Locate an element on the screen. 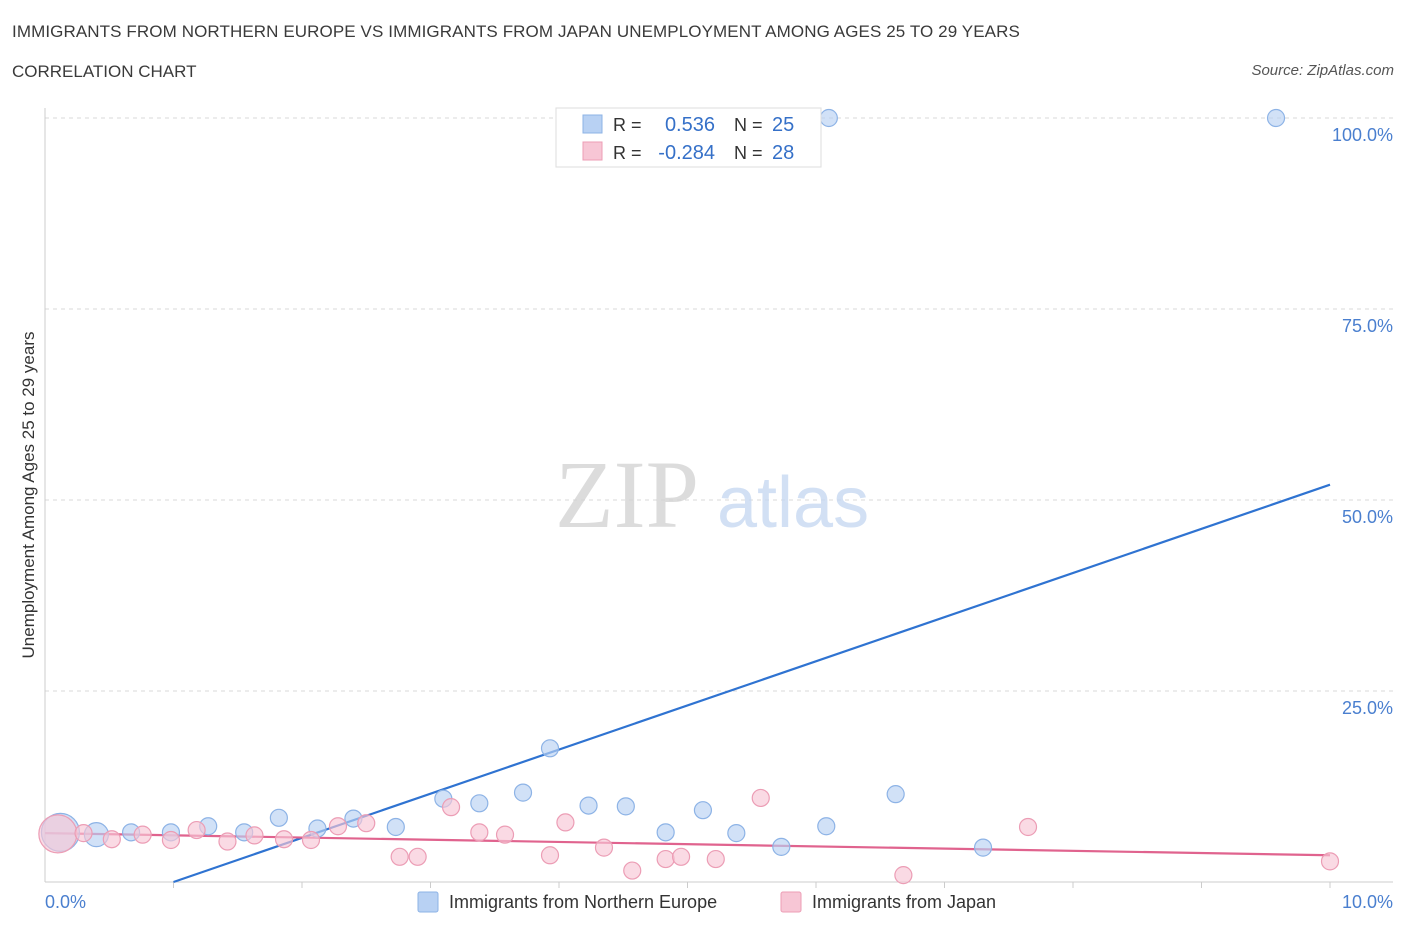 Image resolution: width=1406 pixels, height=930 pixels. stats-r-value-pink: -0.284 is located at coordinates (686, 153).